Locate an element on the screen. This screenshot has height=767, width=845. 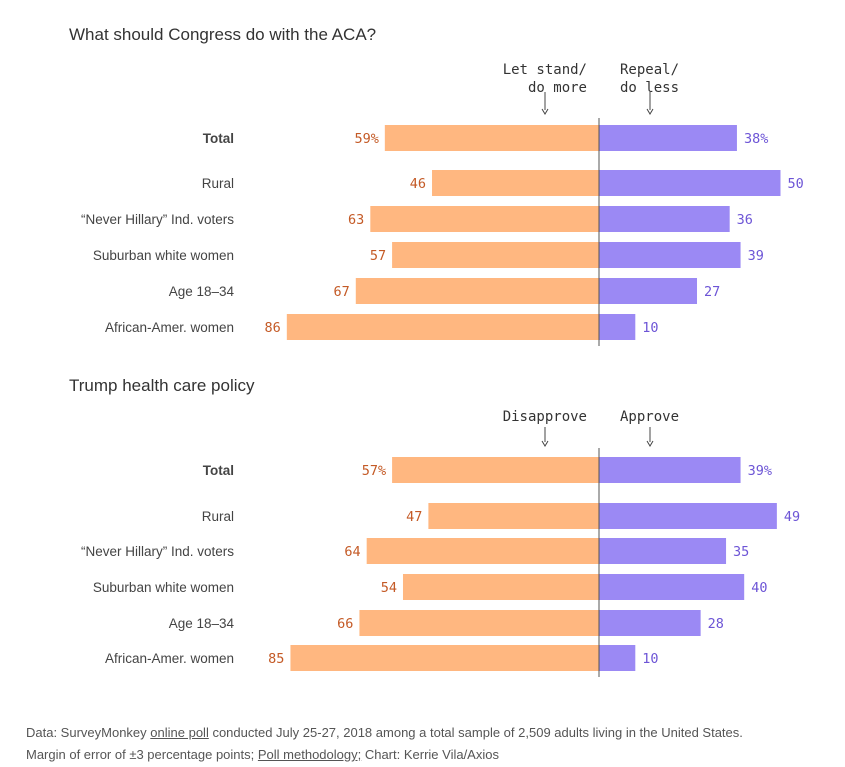
footer-text: Chart: Kerrie Vila/Axios is located at coordinates (430, 754).